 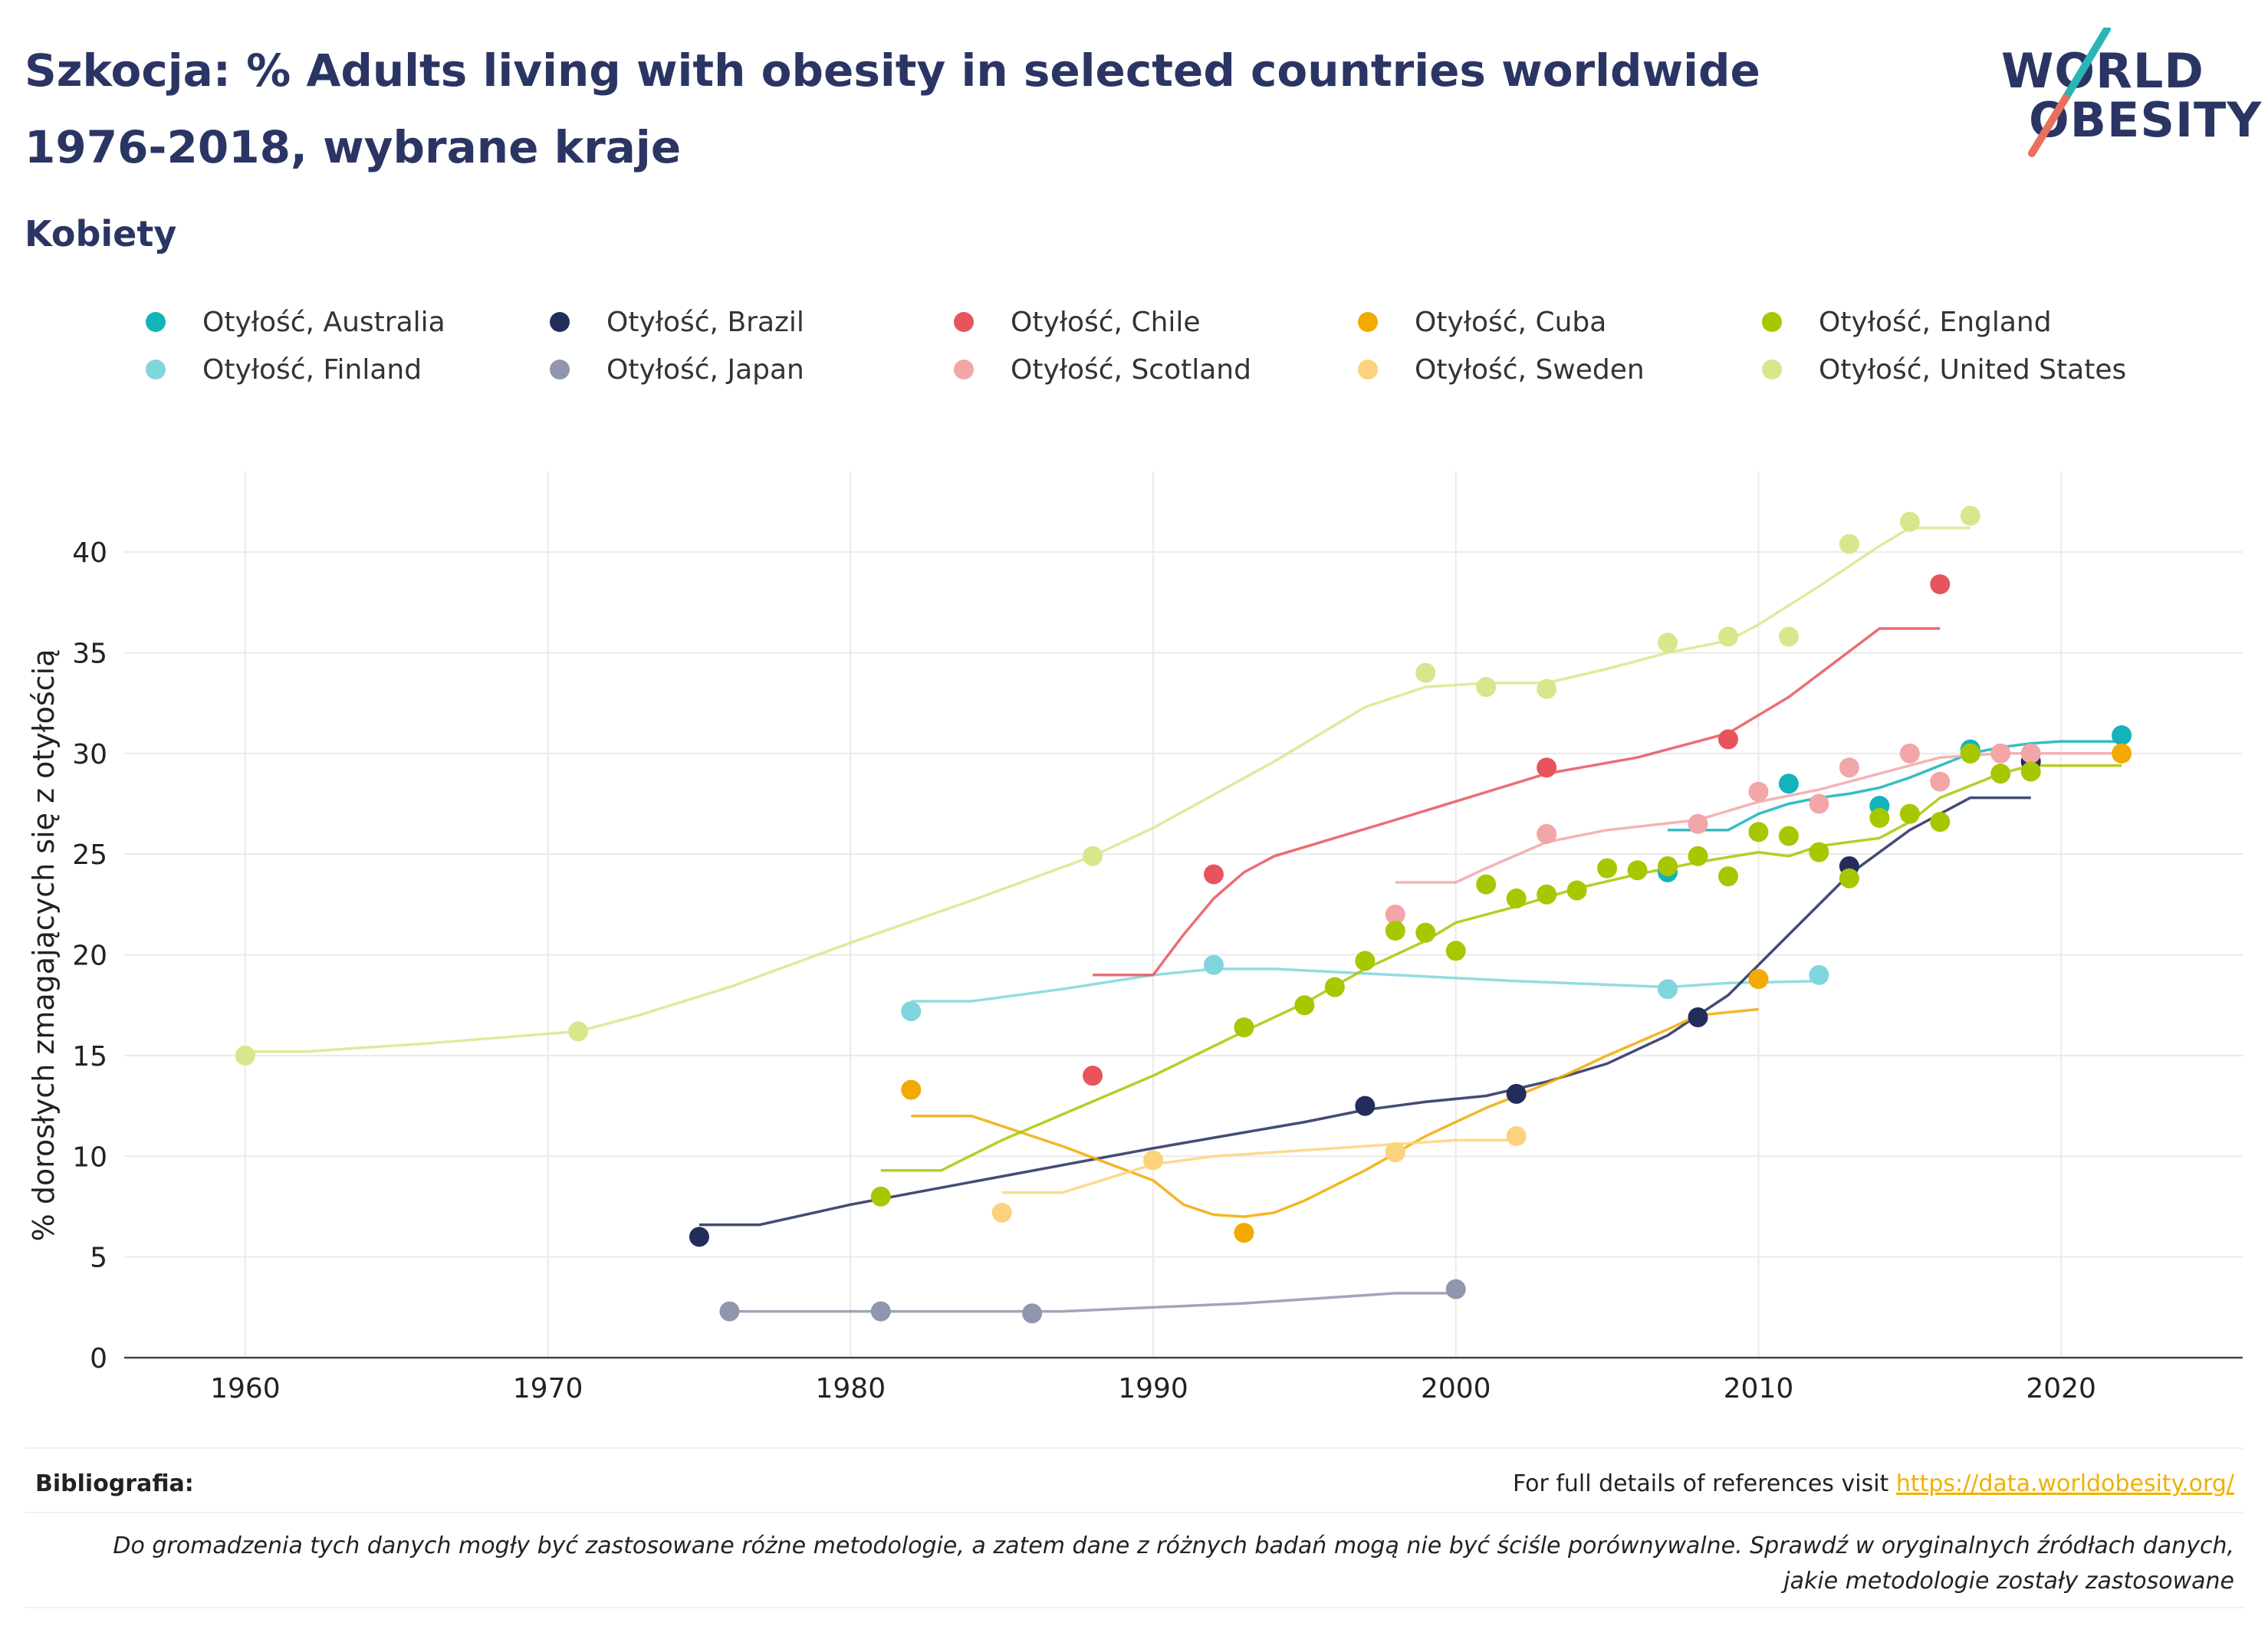 I want to click on legend-item: Otyłość, Australia, so click(x=295, y=322).